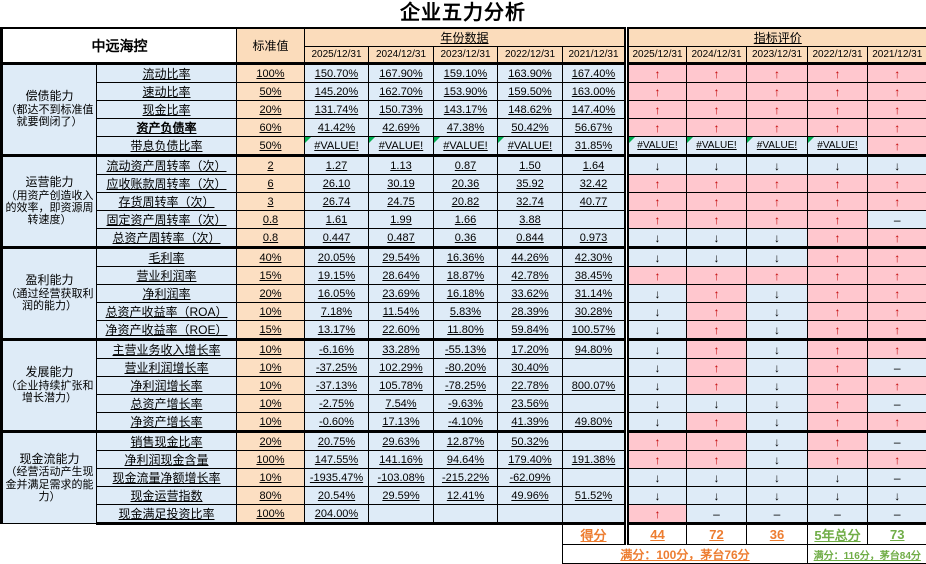 The width and height of the screenshot is (926, 564). What do you see at coordinates (337, 349) in the screenshot?
I see `year-value-cell: -6.16%` at bounding box center [337, 349].